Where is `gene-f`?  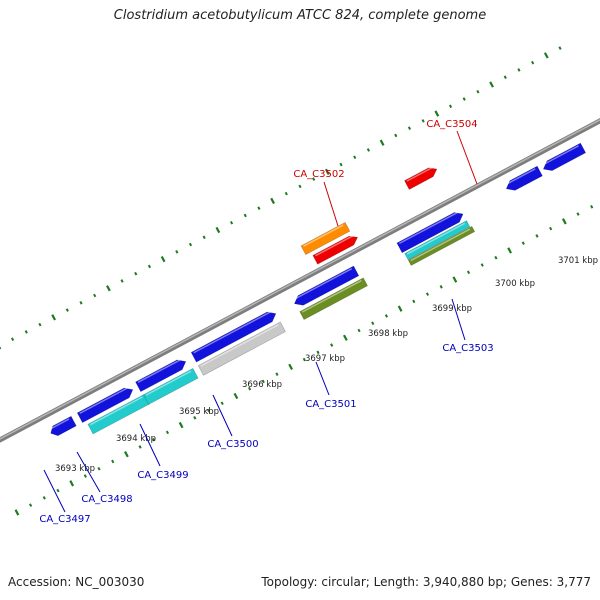
gene-f is located at coordinates (431, 231).